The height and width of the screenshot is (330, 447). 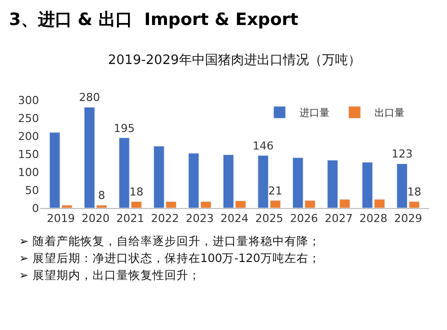 What do you see at coordinates (169, 241) in the screenshot?
I see `text: ➢ 随着产能恢复，自给率逐步回升，进口量将稳中有降；` at bounding box center [169, 241].